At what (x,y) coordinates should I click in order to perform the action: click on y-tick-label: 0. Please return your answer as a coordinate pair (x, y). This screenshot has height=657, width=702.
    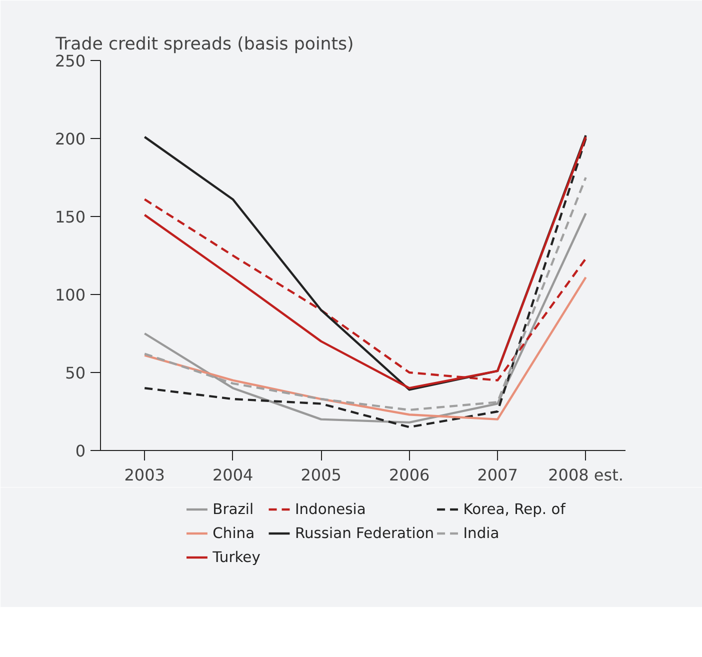
    Looking at the image, I should click on (80, 451).